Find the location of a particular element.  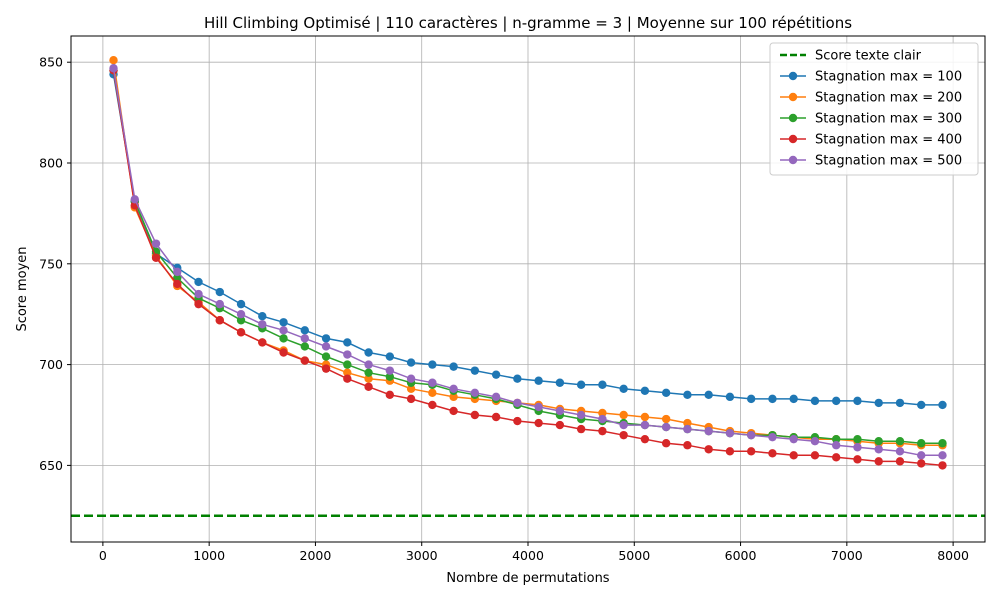

x-tick-label: 5000 is located at coordinates (634, 555).